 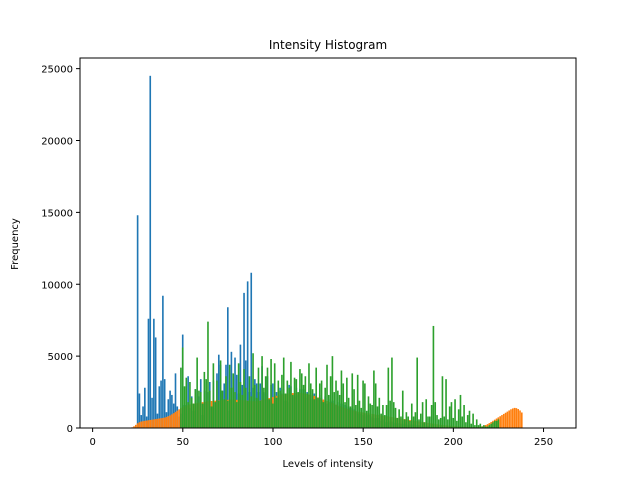 What do you see at coordinates (60, 250) in the screenshot?
I see `y-axis-ticks: 0 5000 10000 15000 20000 25000` at bounding box center [60, 250].